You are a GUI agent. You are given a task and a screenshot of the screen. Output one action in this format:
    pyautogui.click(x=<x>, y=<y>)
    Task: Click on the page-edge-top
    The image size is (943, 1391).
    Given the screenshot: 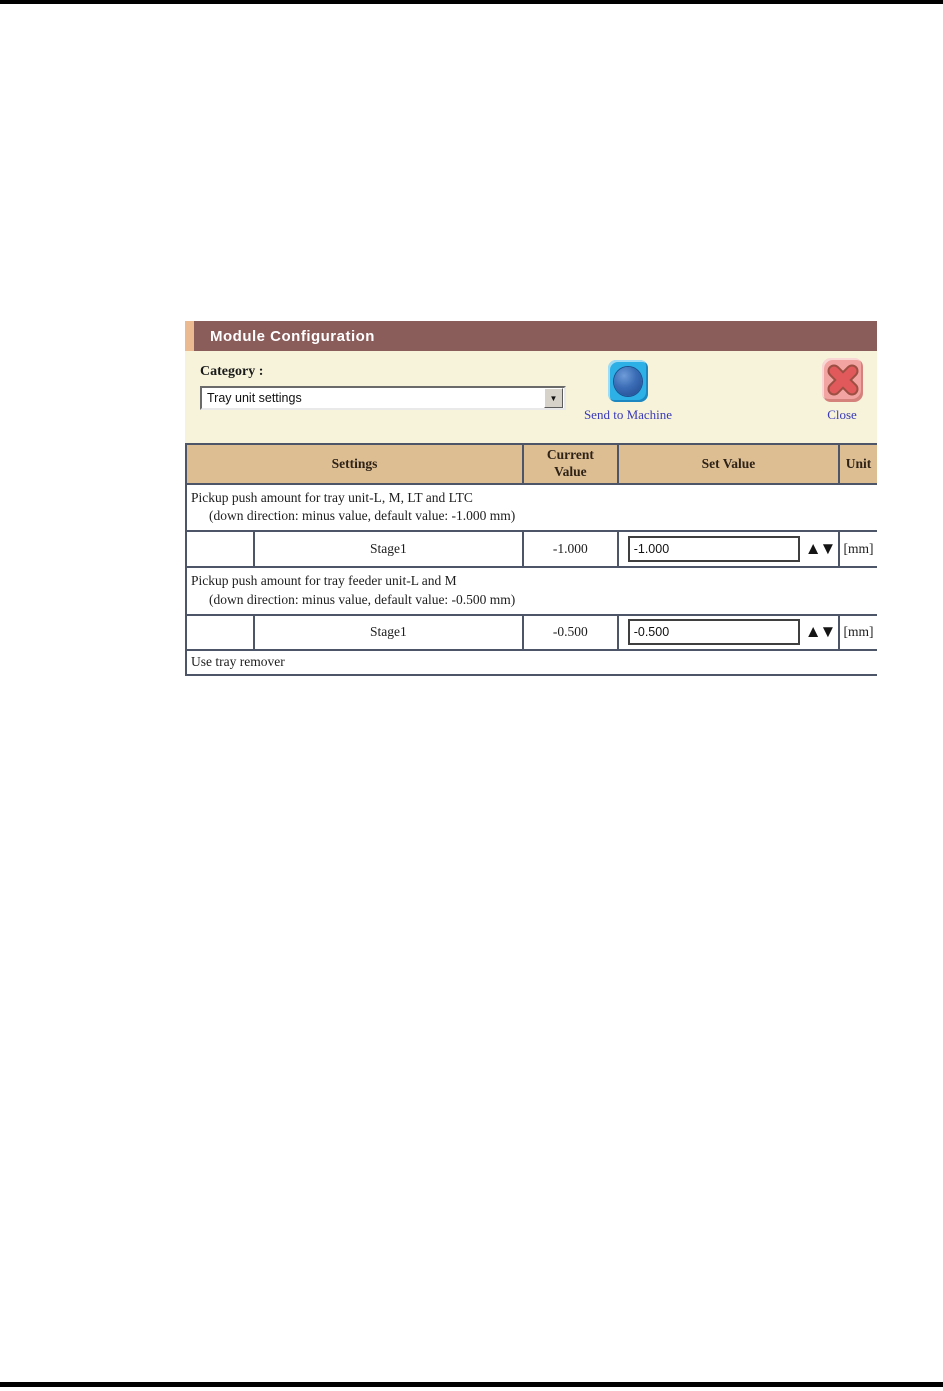 What is the action you would take?
    pyautogui.click(x=471, y=2)
    